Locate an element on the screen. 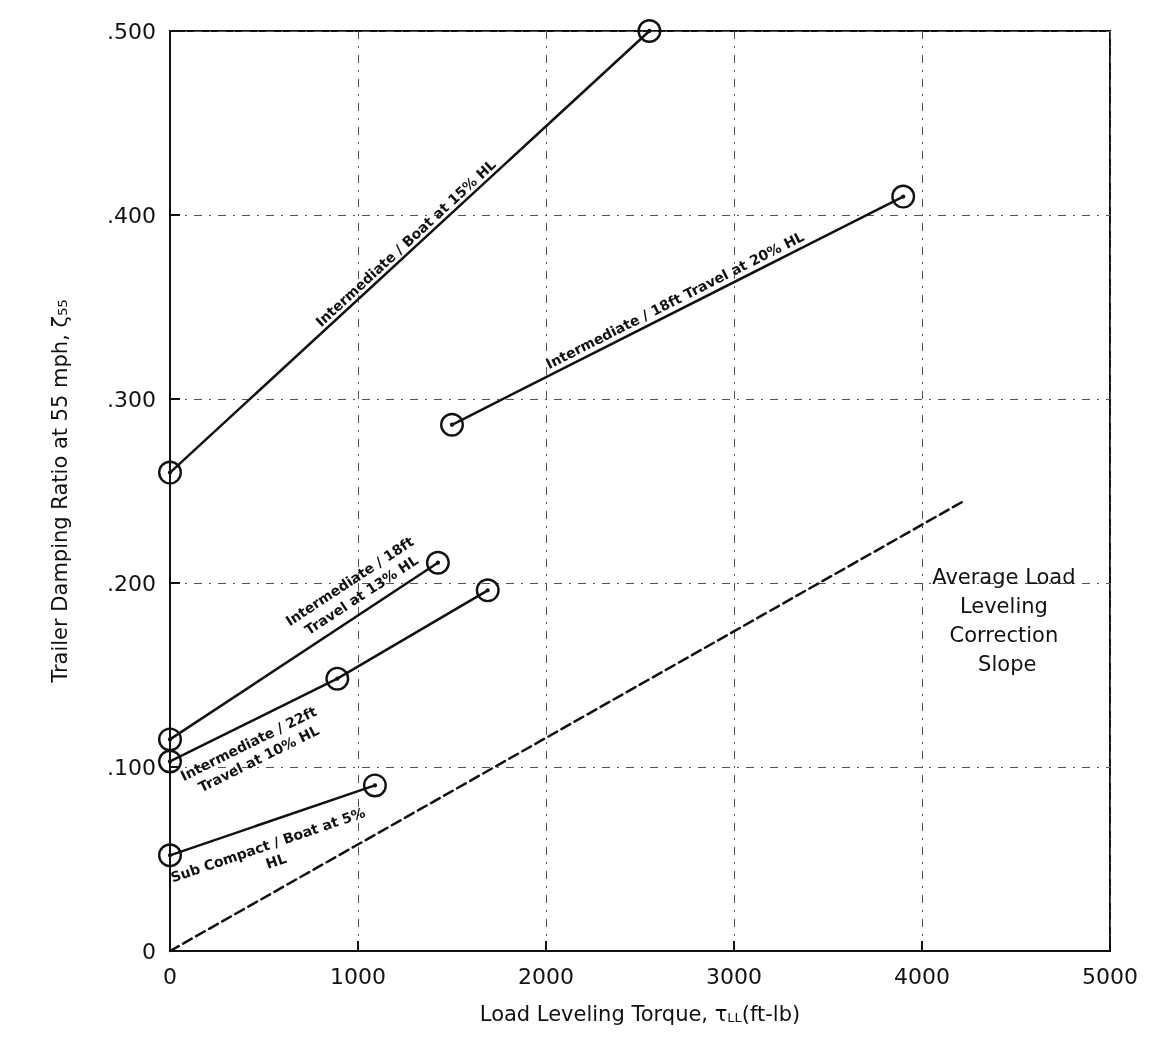 The height and width of the screenshot is (1042, 1152). x-tick-label: 2000 is located at coordinates (546, 976).